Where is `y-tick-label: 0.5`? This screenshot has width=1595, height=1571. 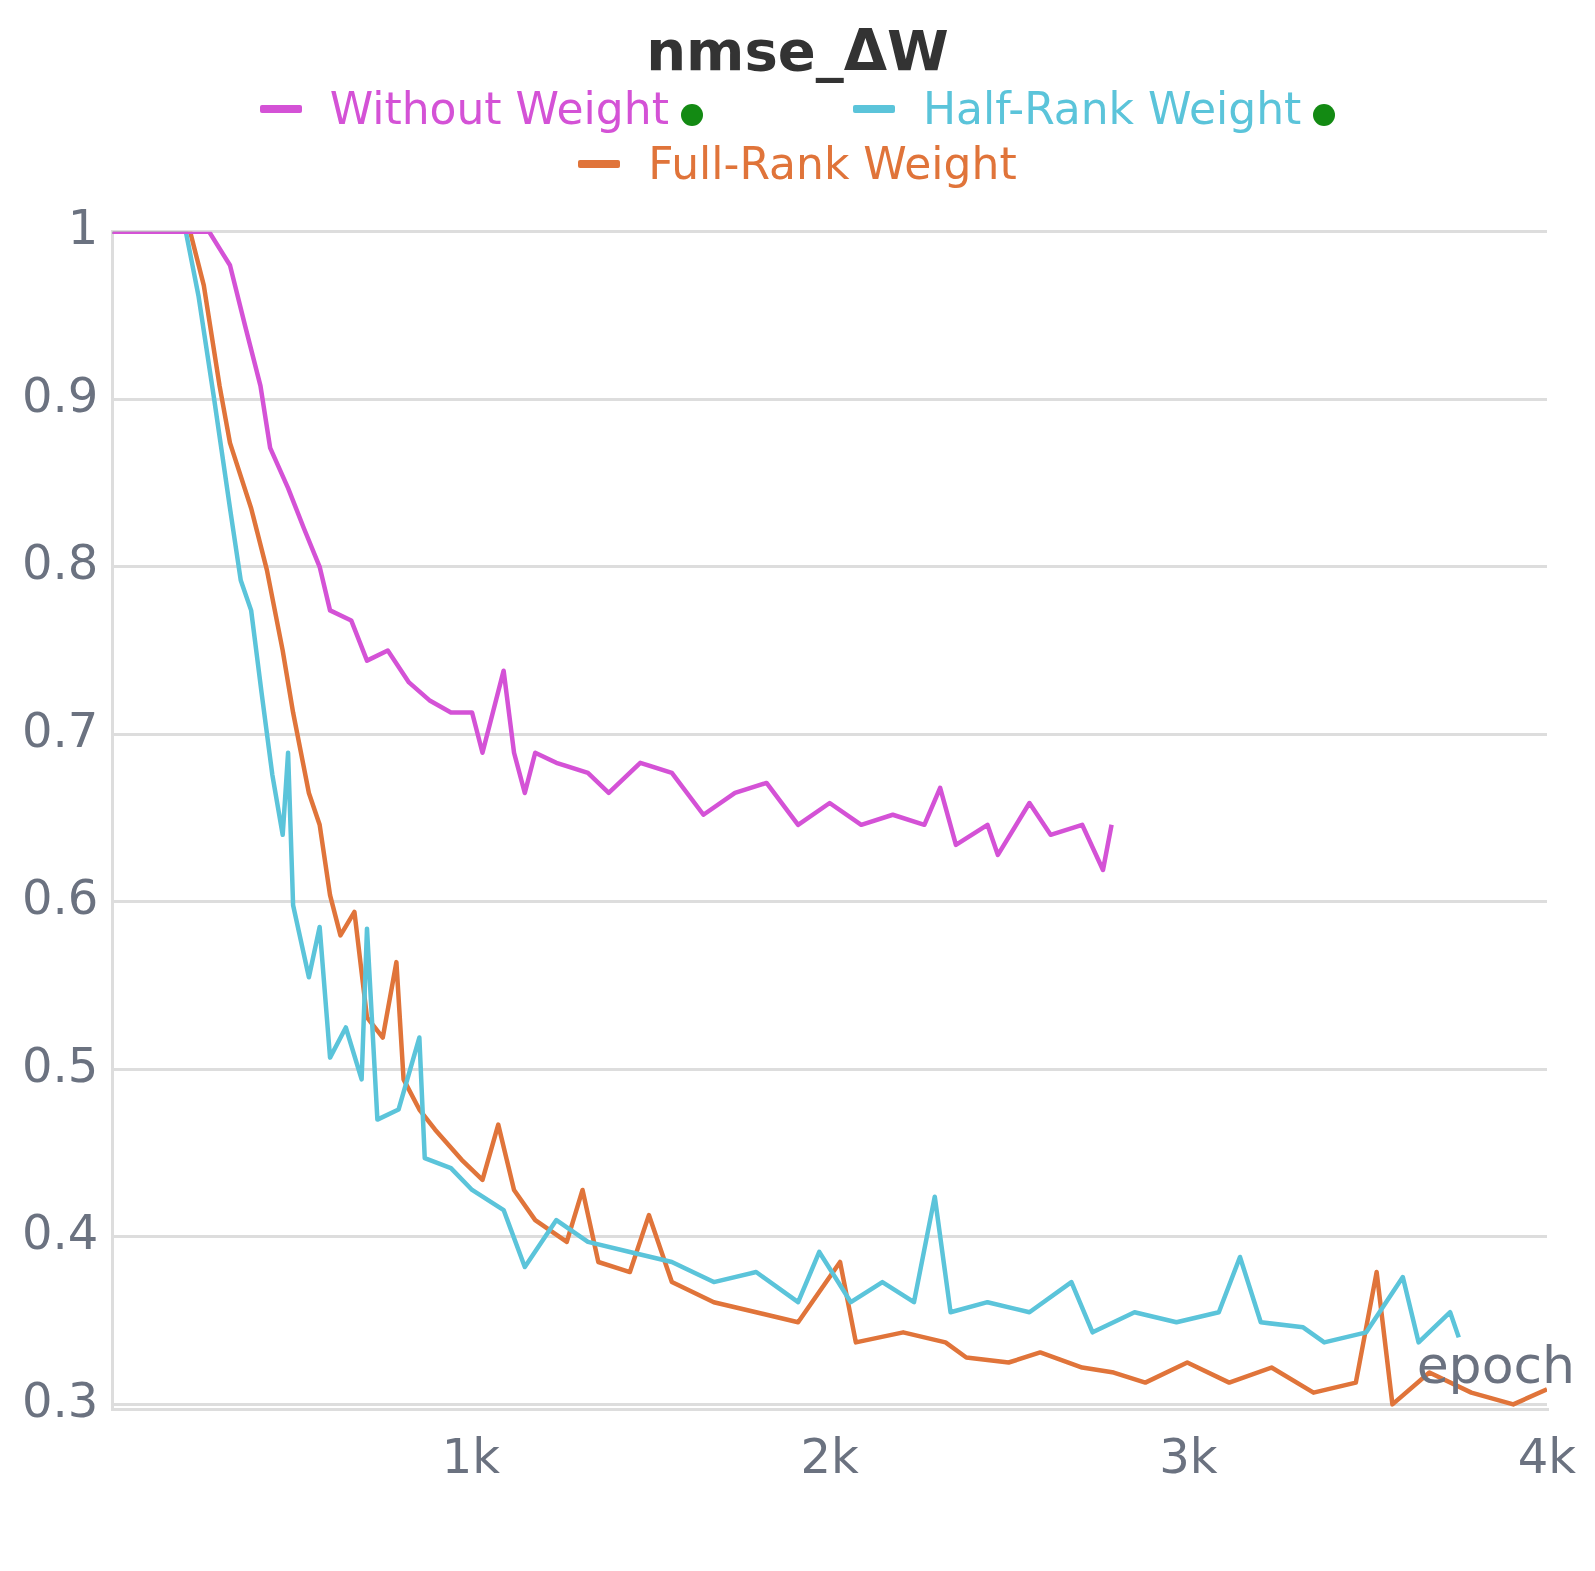
y-tick-label: 0.5 is located at coordinates (60, 1064).